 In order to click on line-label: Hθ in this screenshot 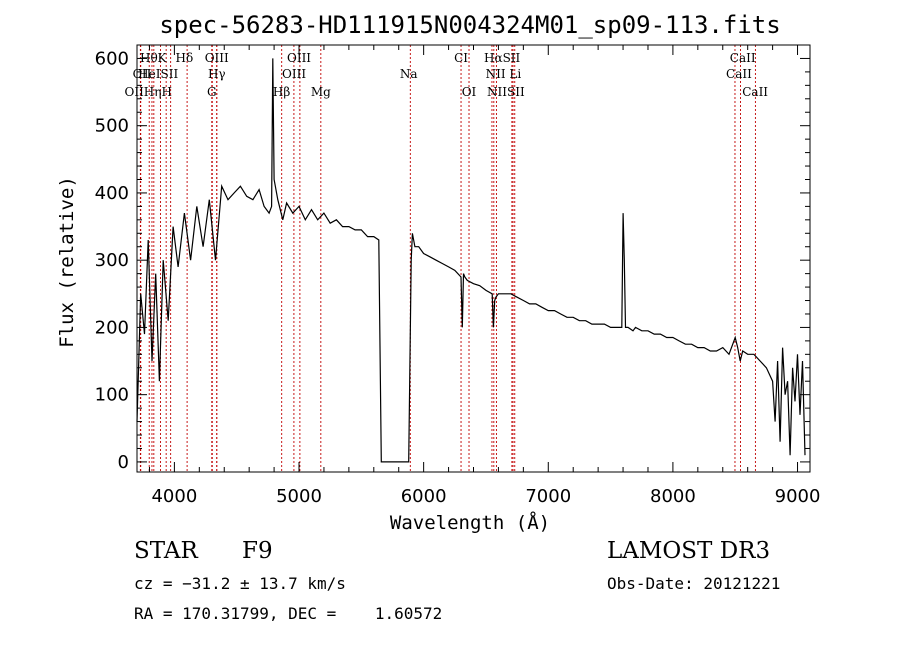, I will do `click(149, 58)`.